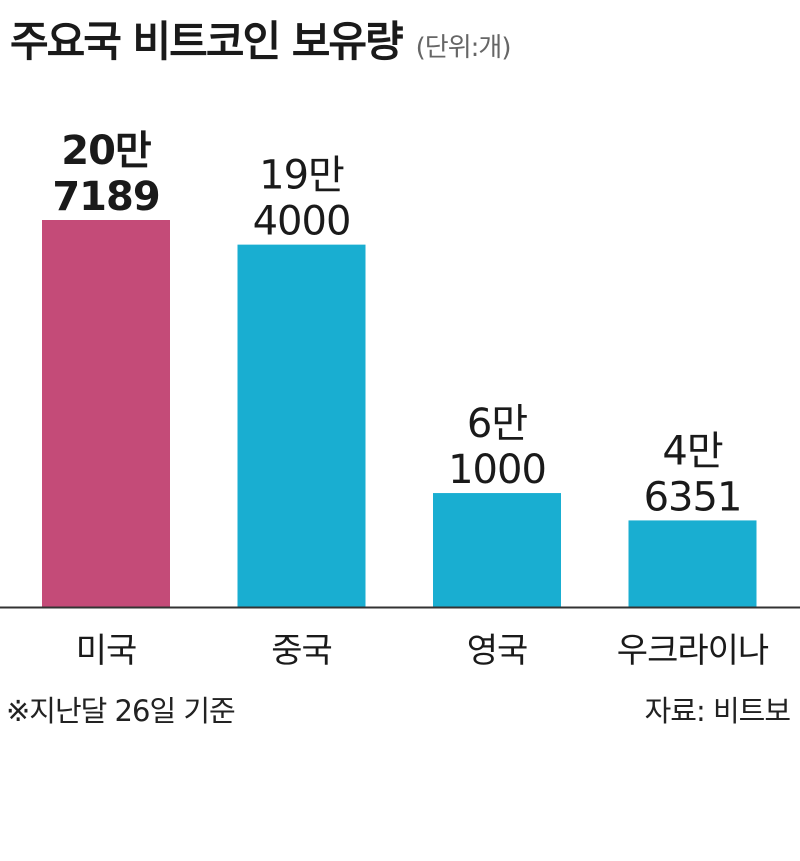  I want to click on title-row: 주요국 비트코인 보유량 (단위:개), so click(261, 38).